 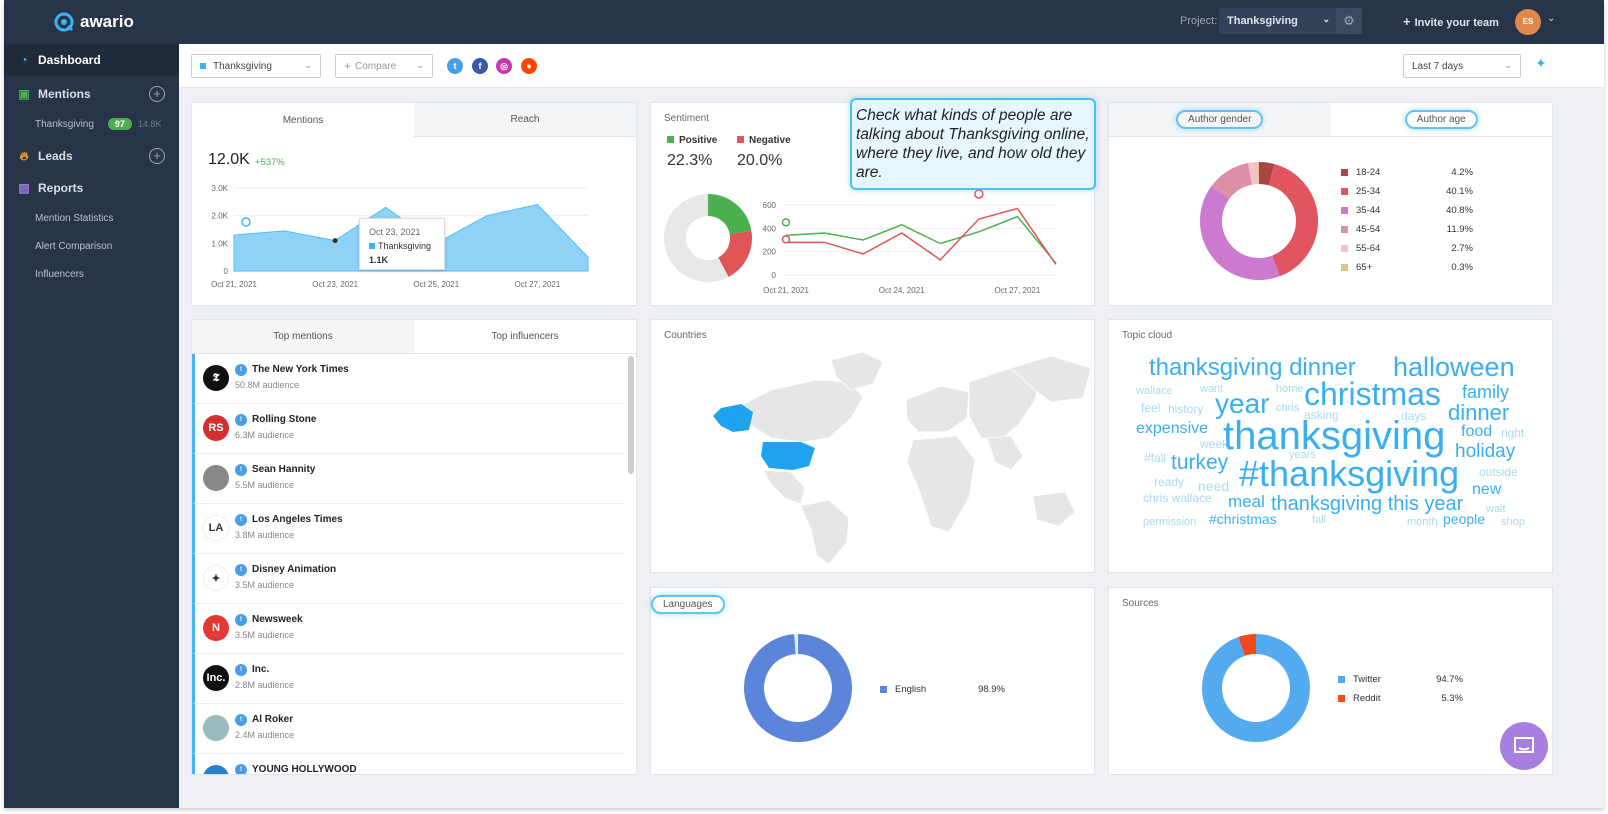 What do you see at coordinates (216, 428) in the screenshot?
I see `influencer-avatar: RS` at bounding box center [216, 428].